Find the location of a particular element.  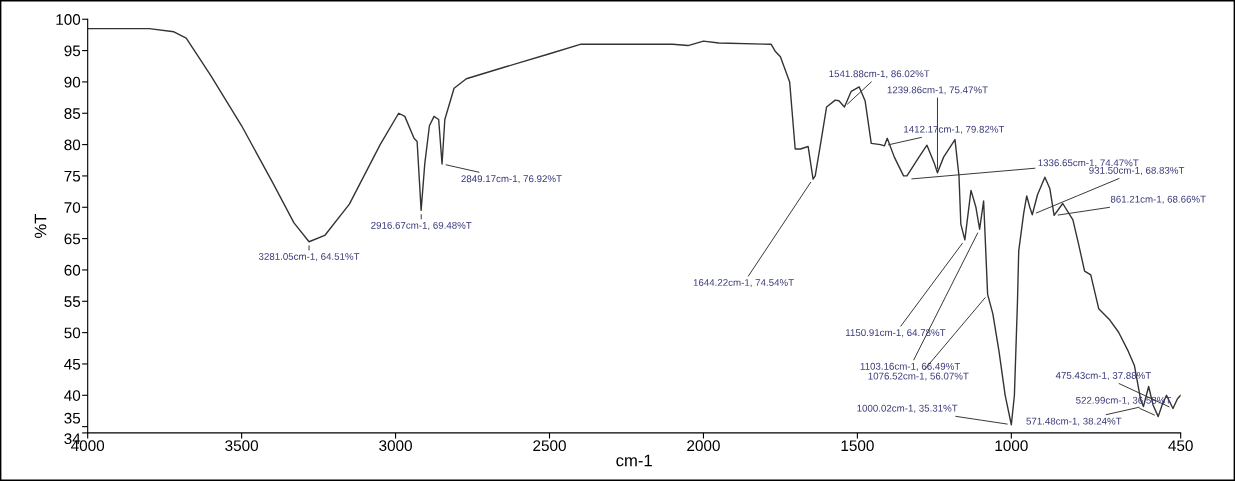

x-tick-label: 450 is located at coordinates (1180, 446).